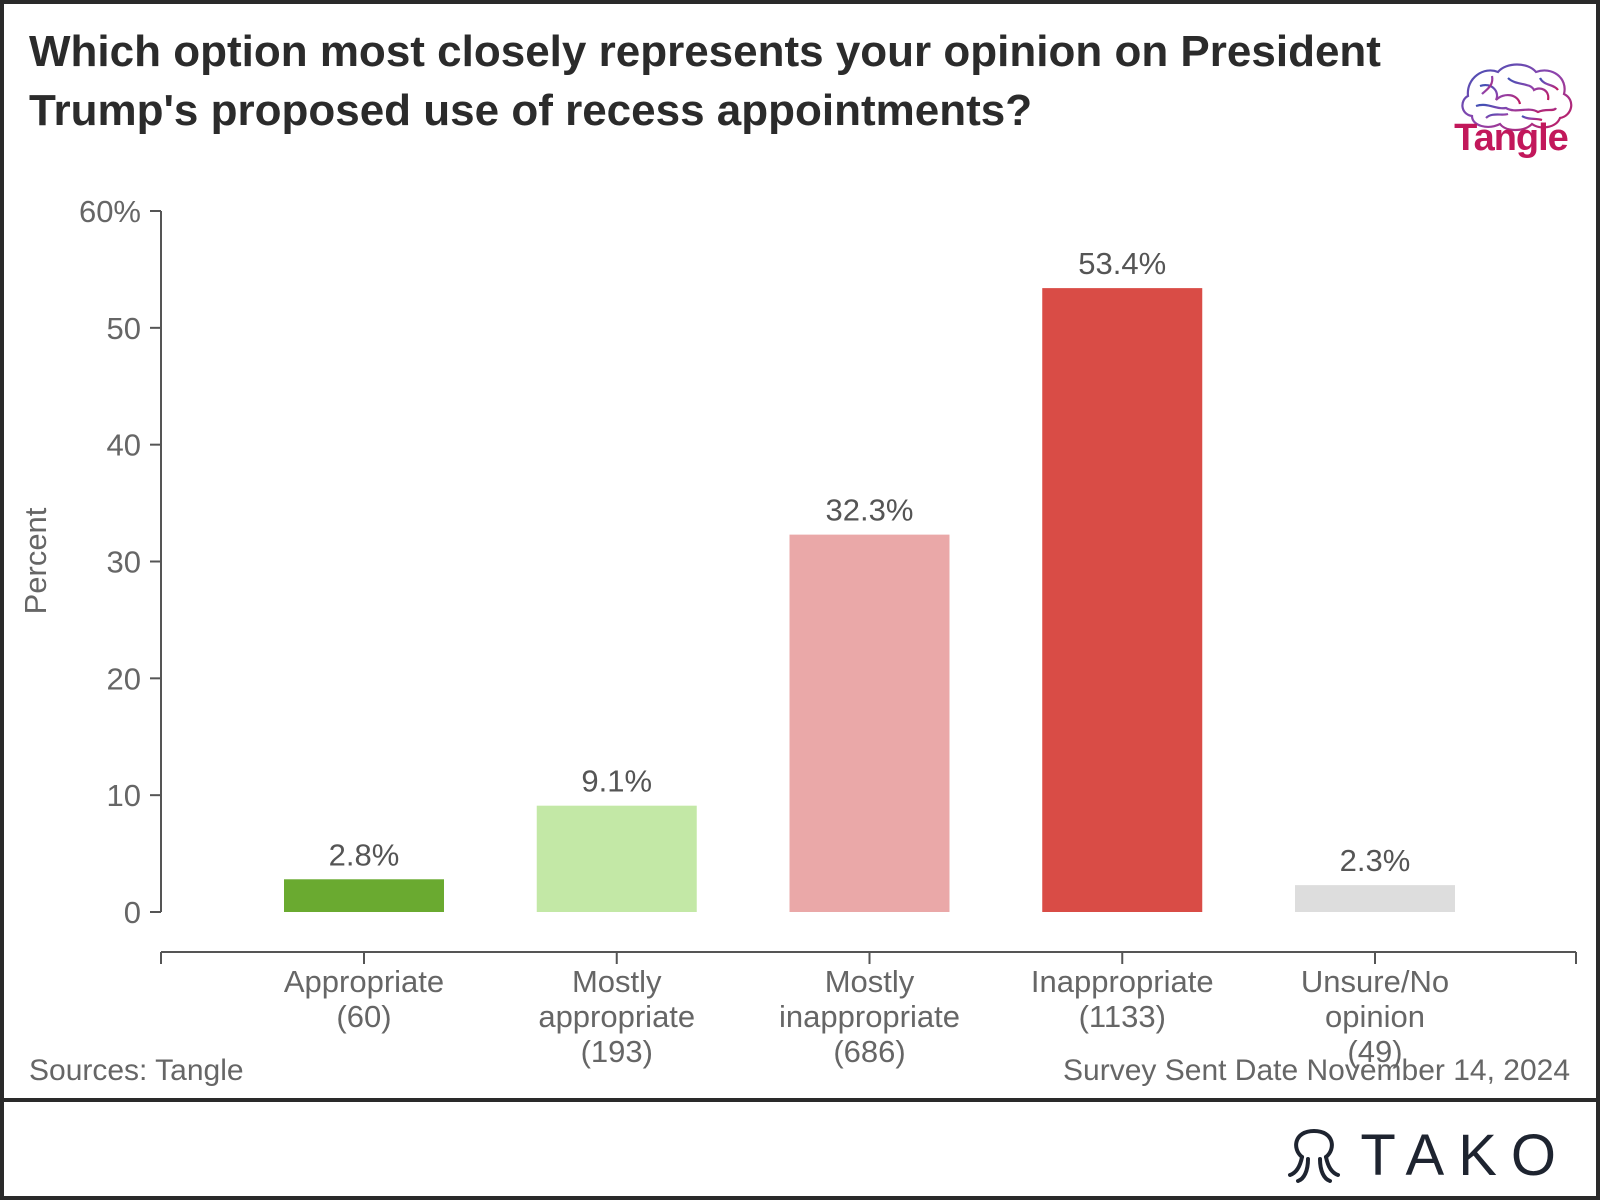  I want to click on tako-logo: TAKO, so click(1428, 1155).